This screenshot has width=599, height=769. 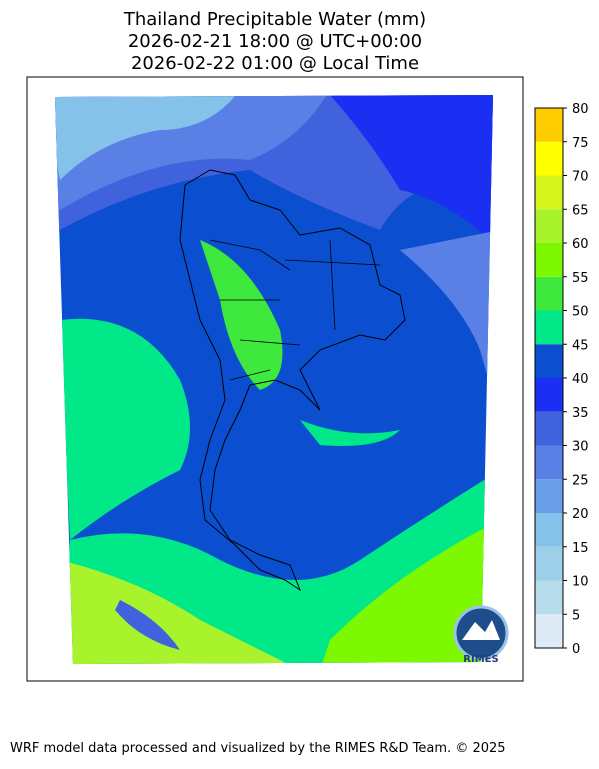 I want to click on colorbar-tick-label: 80, so click(x=580, y=109).